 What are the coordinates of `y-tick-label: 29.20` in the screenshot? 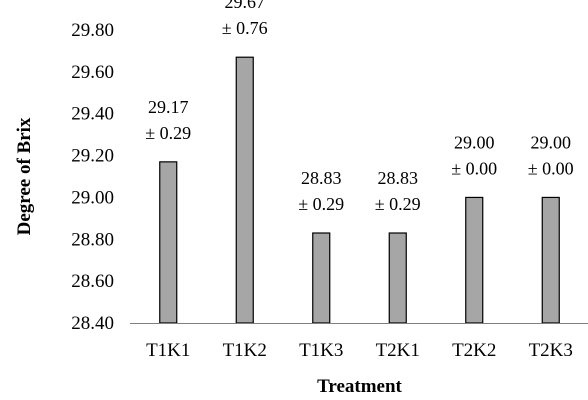 It's located at (92, 156).